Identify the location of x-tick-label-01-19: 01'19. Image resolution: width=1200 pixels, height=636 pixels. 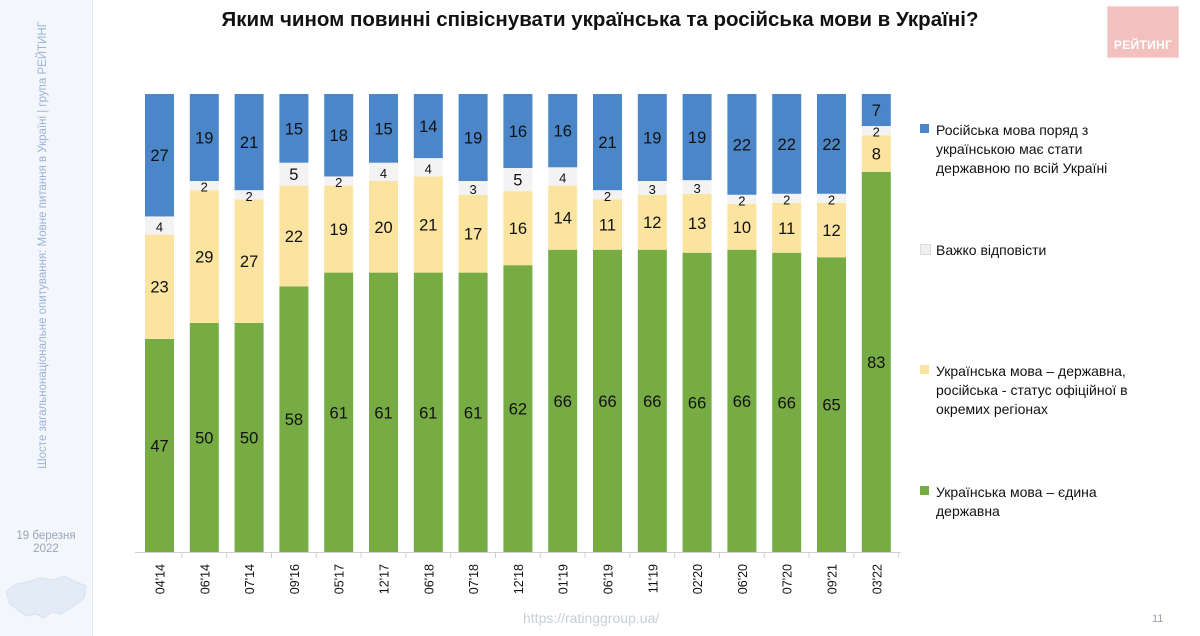
(564, 579).